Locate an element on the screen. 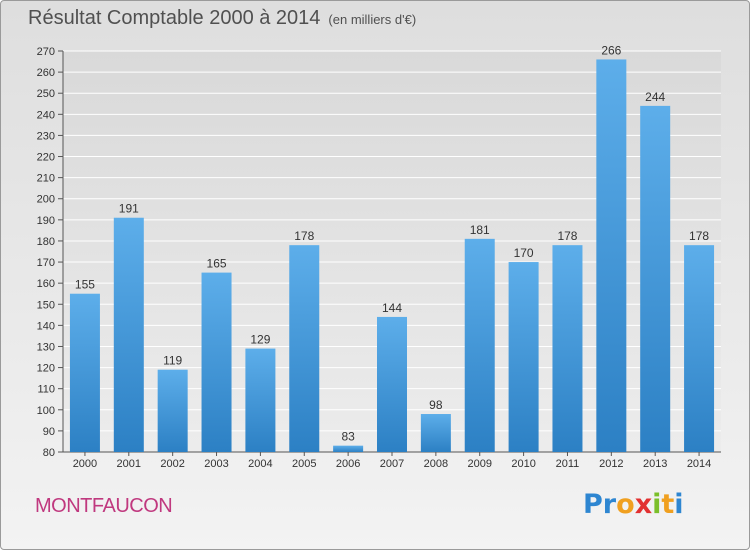 The image size is (750, 551). bar-2011 is located at coordinates (567, 348).